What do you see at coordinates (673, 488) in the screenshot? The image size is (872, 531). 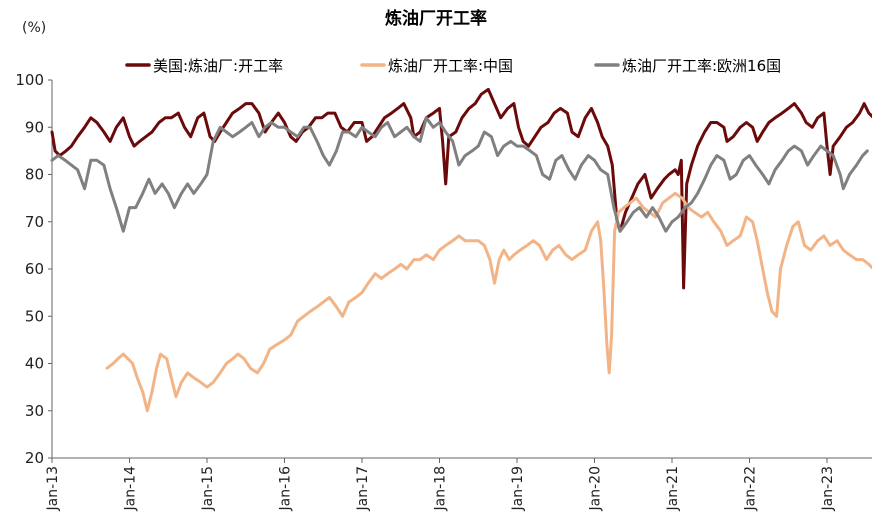 I see `x-tick-label: Jan-21` at bounding box center [673, 488].